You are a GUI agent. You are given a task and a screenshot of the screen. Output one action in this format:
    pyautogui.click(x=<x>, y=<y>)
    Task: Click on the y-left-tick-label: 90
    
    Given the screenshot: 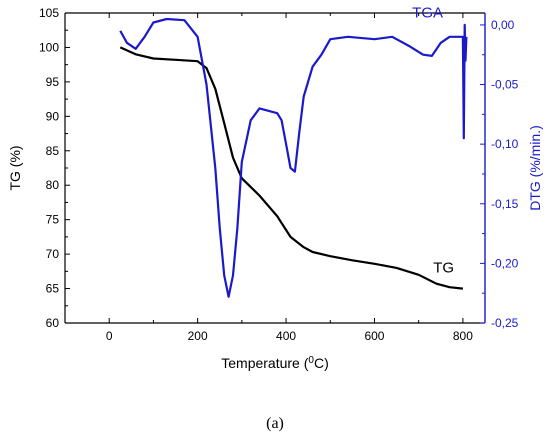 What is the action you would take?
    pyautogui.click(x=53, y=116)
    